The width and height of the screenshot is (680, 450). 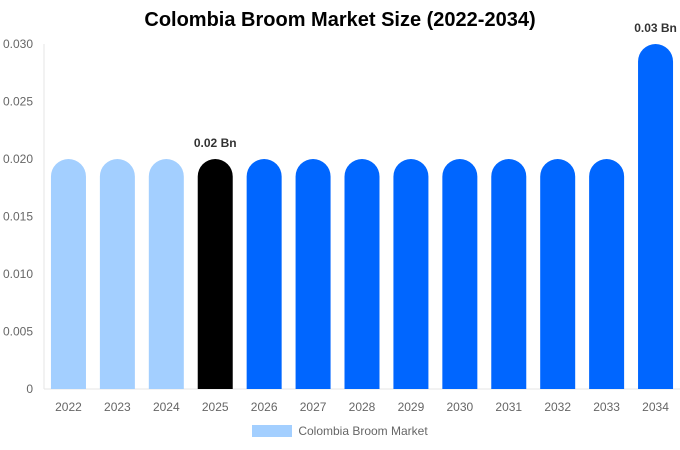 What do you see at coordinates (166, 274) in the screenshot?
I see `bar-2024` at bounding box center [166, 274].